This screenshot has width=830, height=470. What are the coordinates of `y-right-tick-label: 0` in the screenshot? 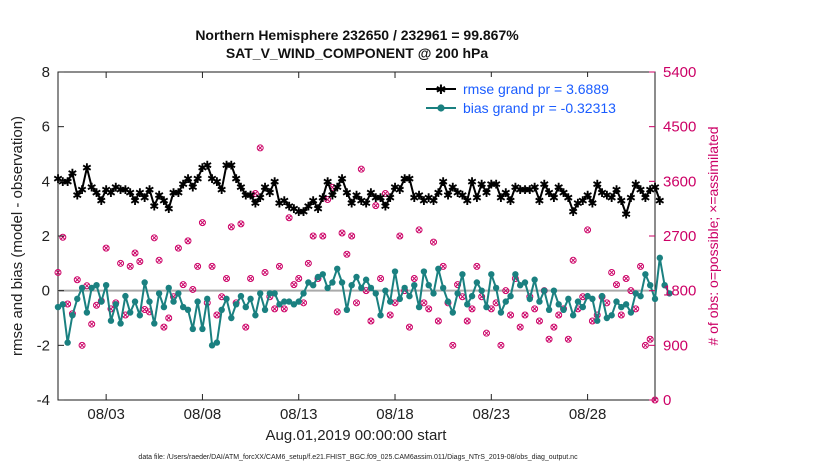 It's located at (667, 400).